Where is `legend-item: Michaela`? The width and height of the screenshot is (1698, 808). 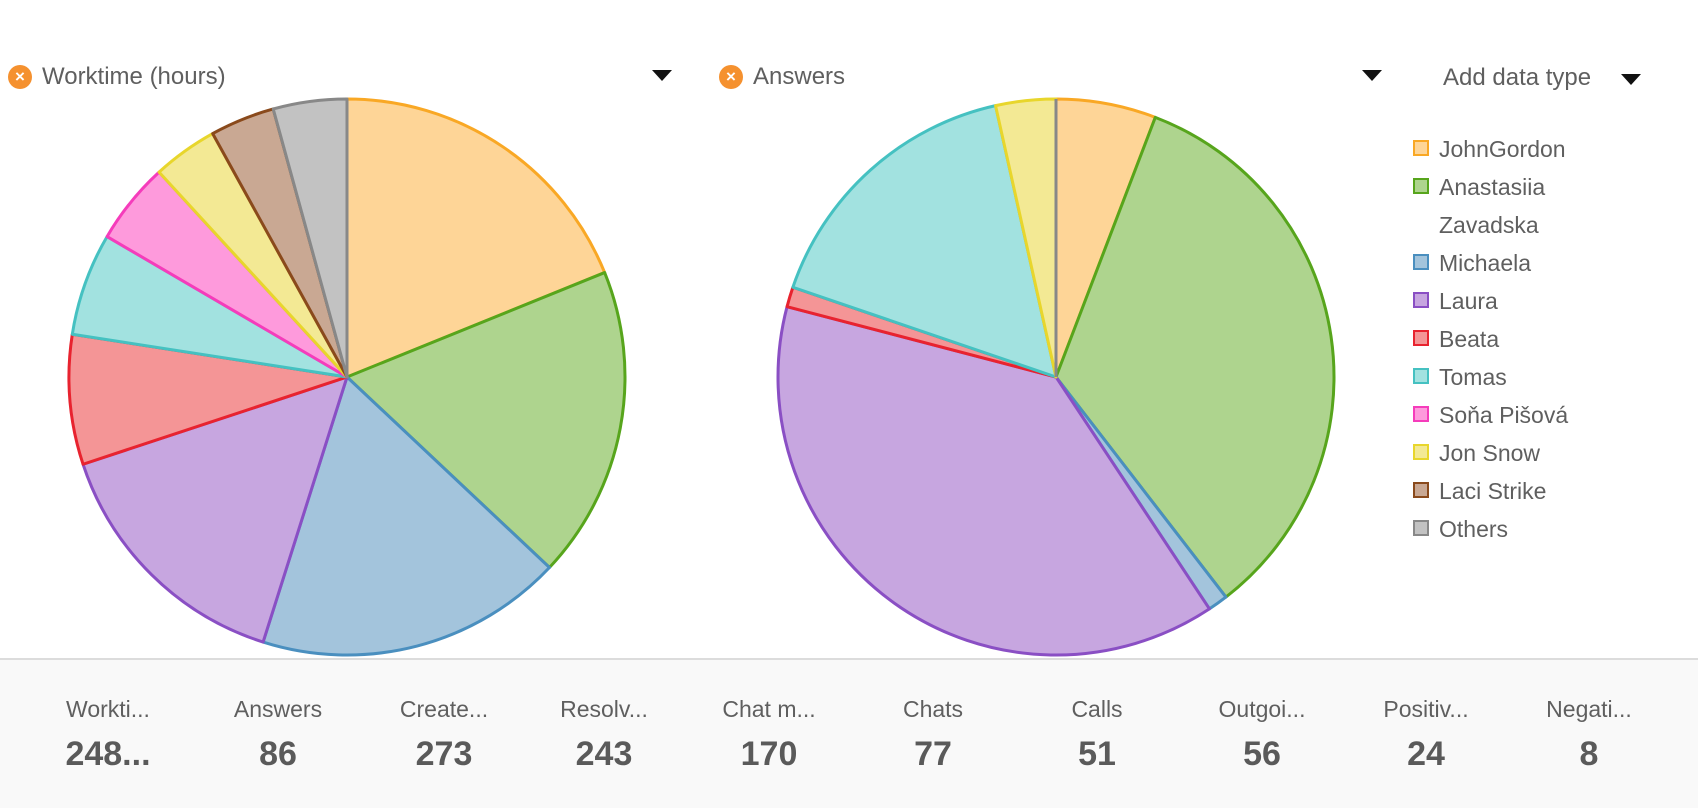
legend-item: Michaela is located at coordinates (1513, 263).